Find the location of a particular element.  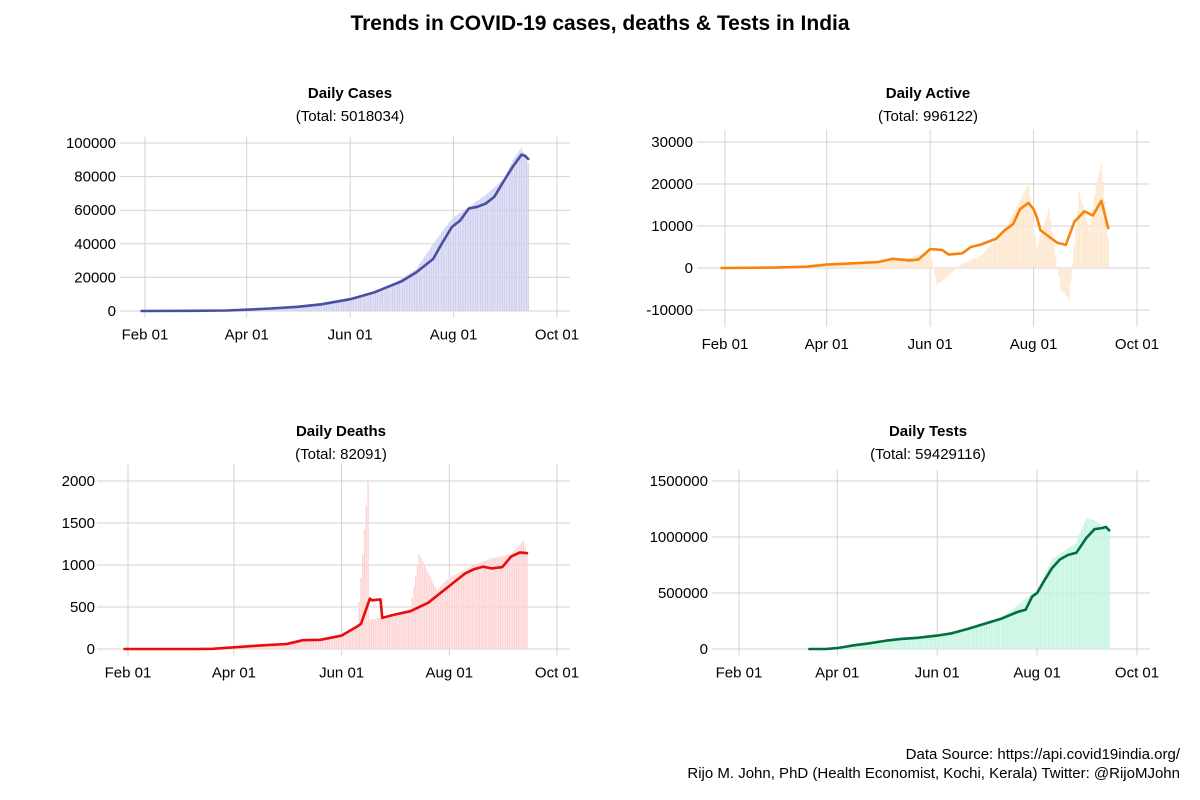

y-tick-label: 40000 is located at coordinates (95, 244).